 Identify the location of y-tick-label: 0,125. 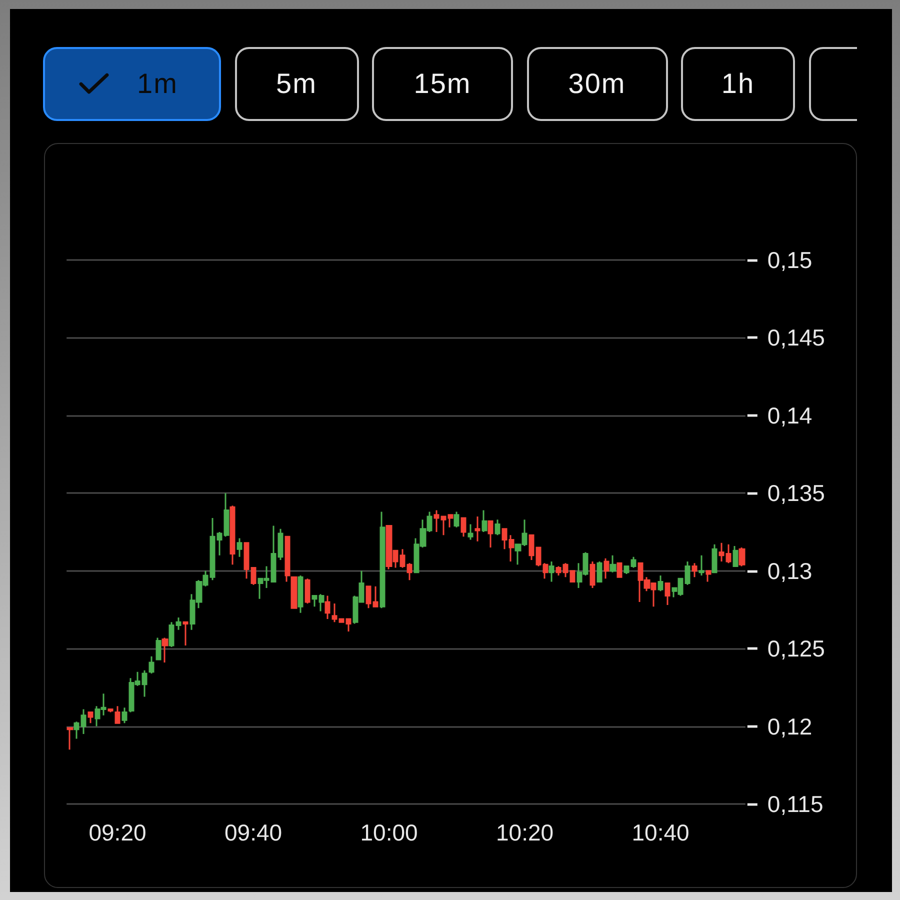
(796, 649).